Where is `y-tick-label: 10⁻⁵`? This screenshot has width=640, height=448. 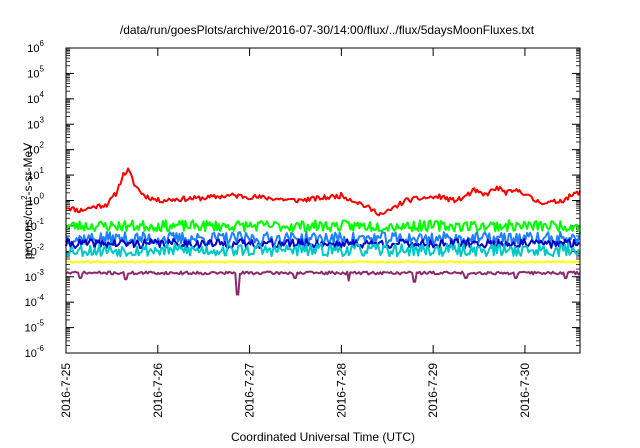 y-tick-label: 10⁻⁵ is located at coordinates (35, 327).